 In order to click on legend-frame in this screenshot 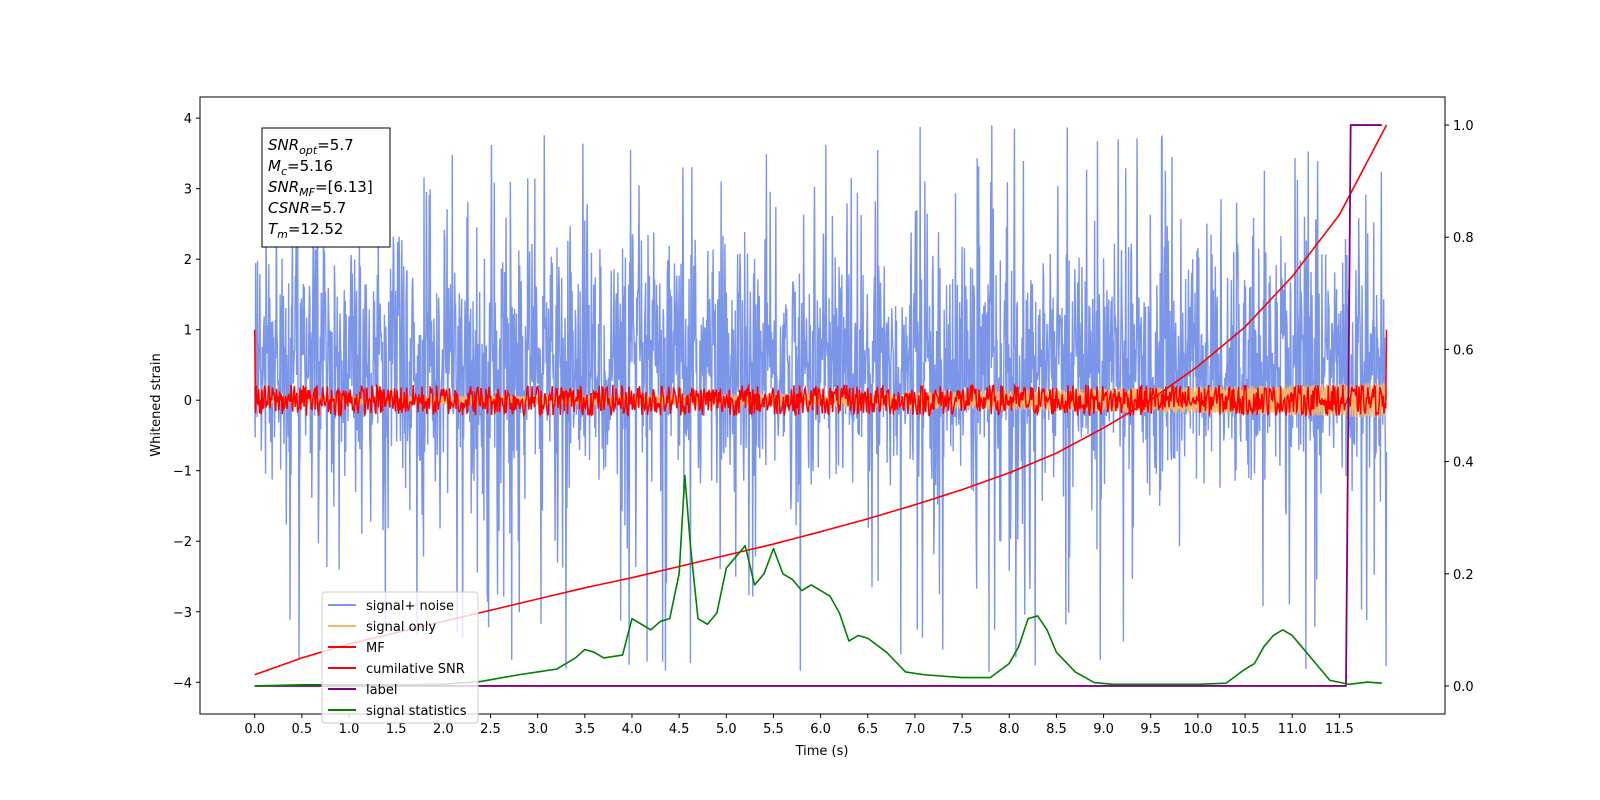, I will do `click(400, 657)`.